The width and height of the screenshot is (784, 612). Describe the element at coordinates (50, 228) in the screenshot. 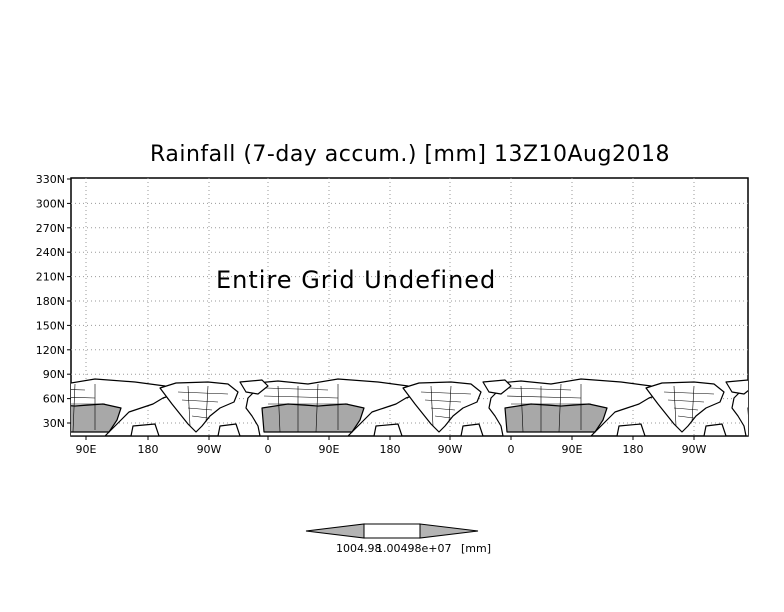

I see `y-tick-label: 270N` at that location.